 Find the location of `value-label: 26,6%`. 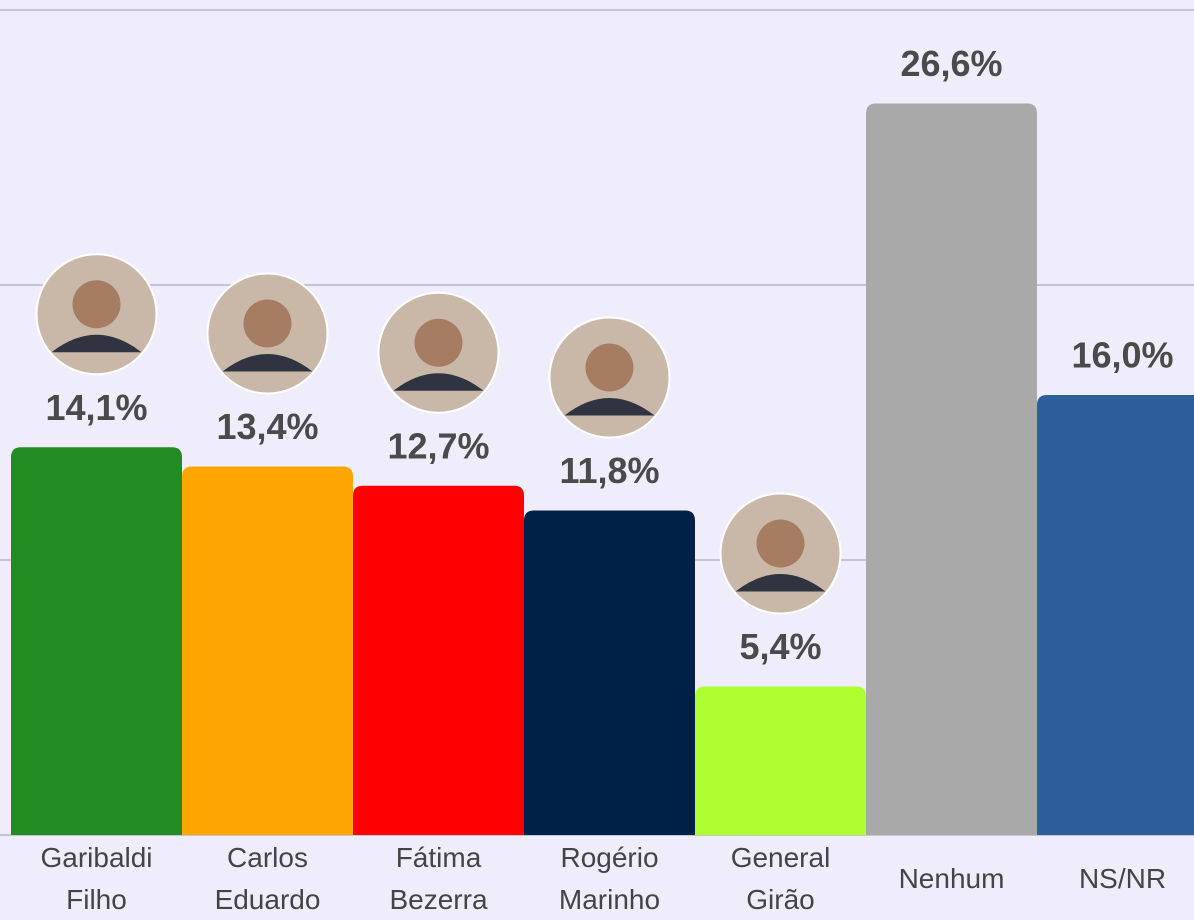

value-label: 26,6% is located at coordinates (951, 63).